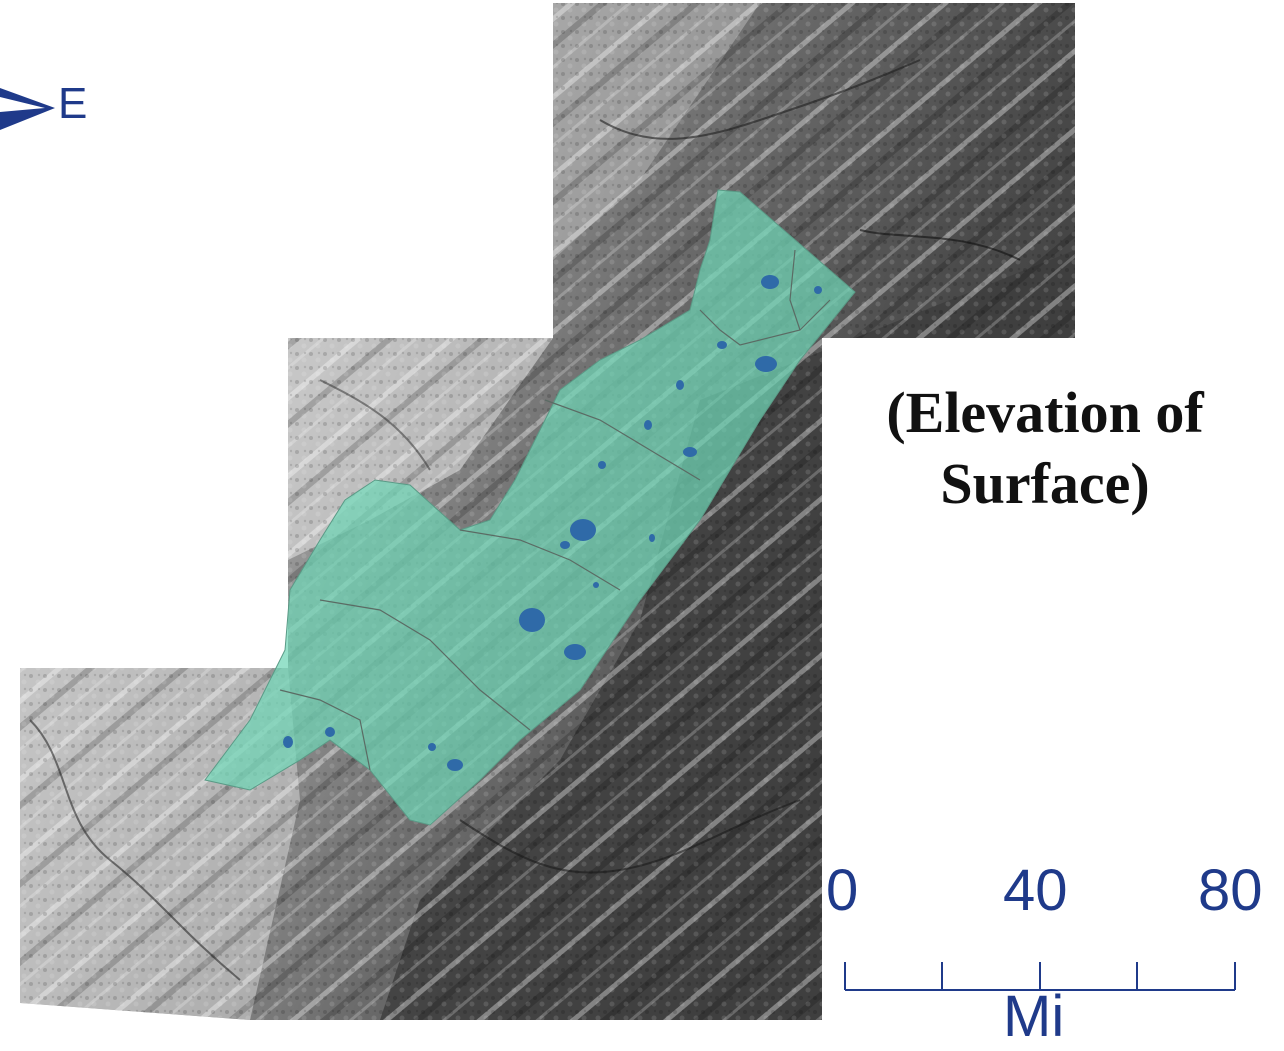  What do you see at coordinates (842, 890) in the screenshot?
I see `scale-tick-label-0: 0` at bounding box center [842, 890].